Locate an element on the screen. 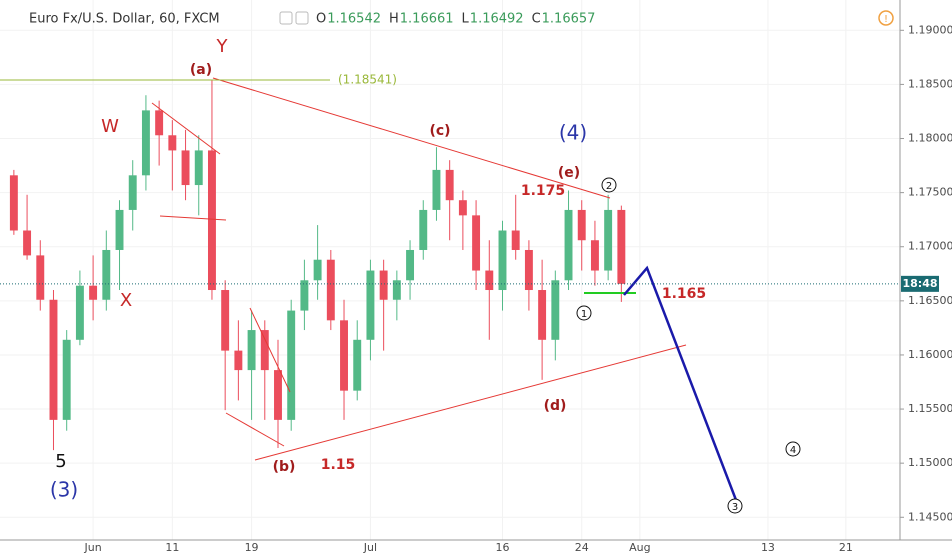 Image resolution: width=952 pixels, height=557 pixels. y-tick-label: 1.17500 is located at coordinates (930, 192).